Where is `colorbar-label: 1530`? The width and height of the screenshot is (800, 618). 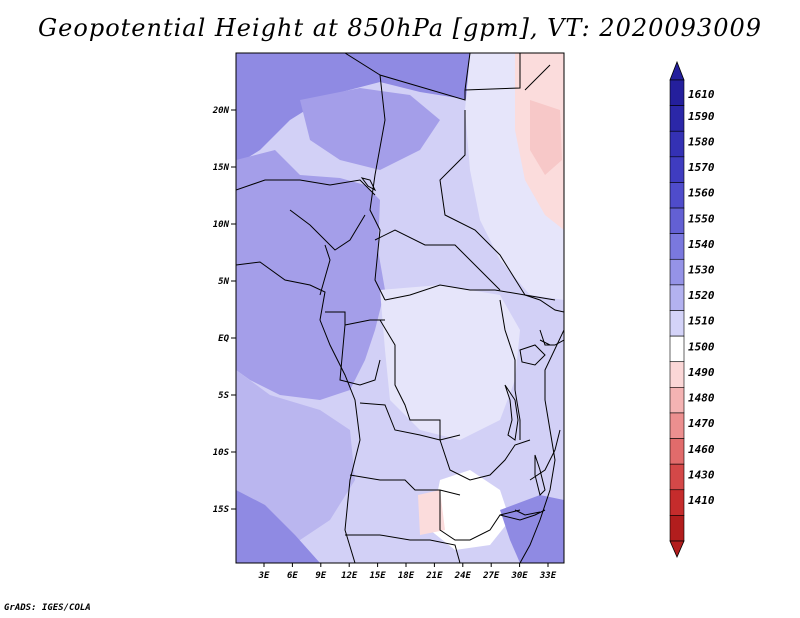
colorbar-label: 1530 is located at coordinates (701, 270).